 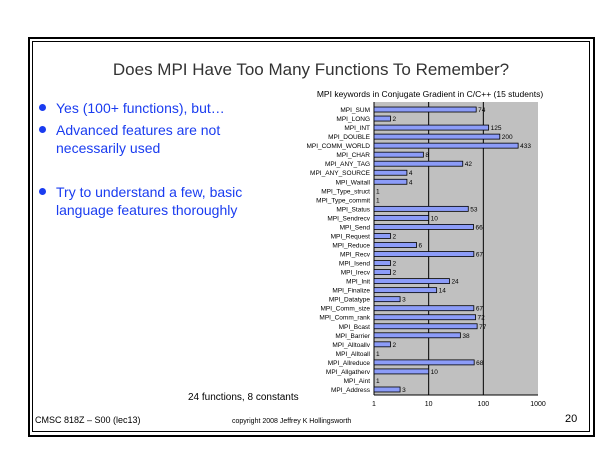 What do you see at coordinates (353, 119) in the screenshot?
I see `category-label: MPI_LONG` at bounding box center [353, 119].